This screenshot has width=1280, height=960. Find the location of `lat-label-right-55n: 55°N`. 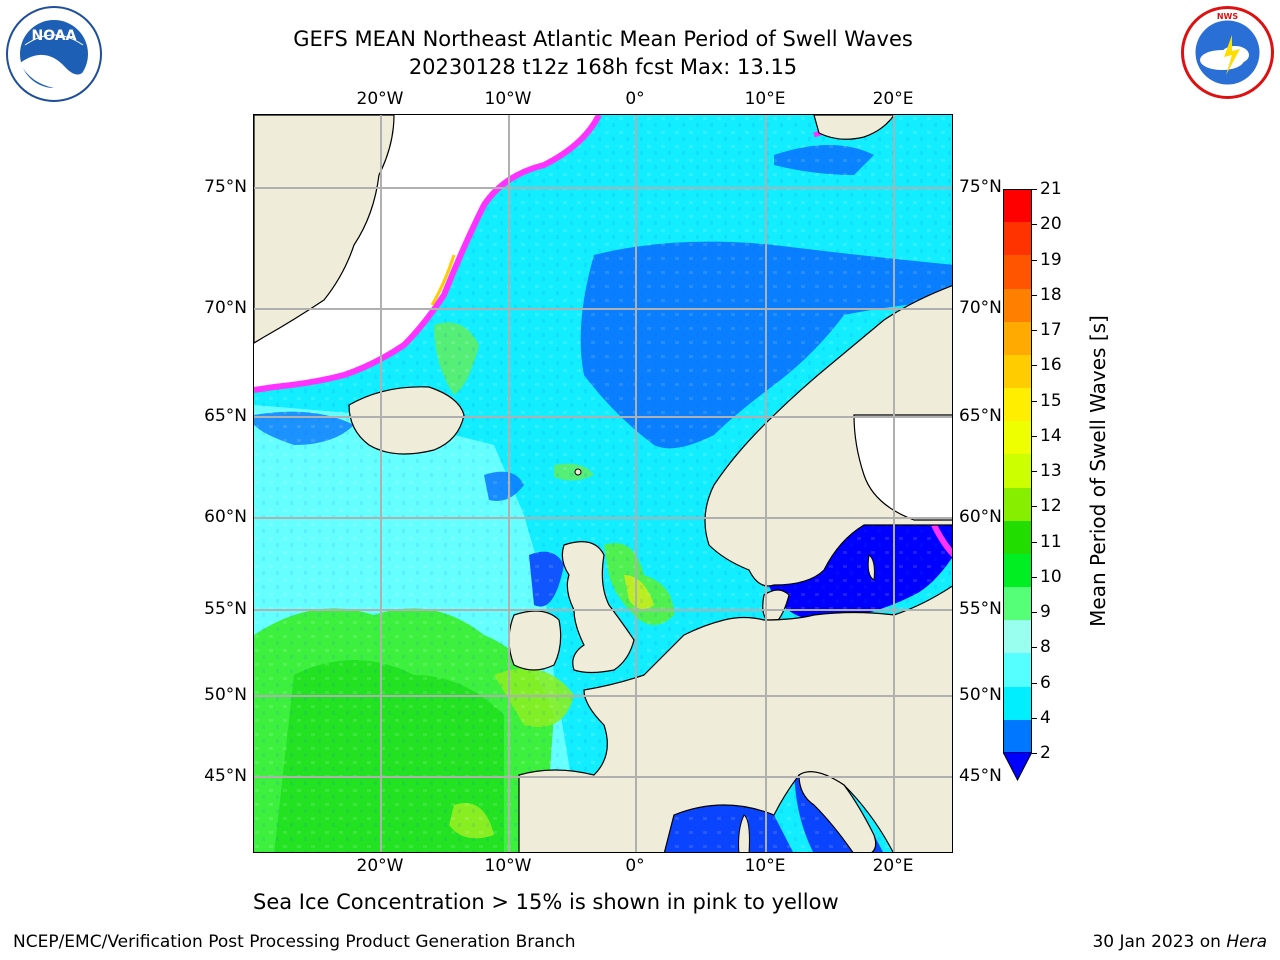

lat-label-right-55n: 55°N is located at coordinates (980, 609).